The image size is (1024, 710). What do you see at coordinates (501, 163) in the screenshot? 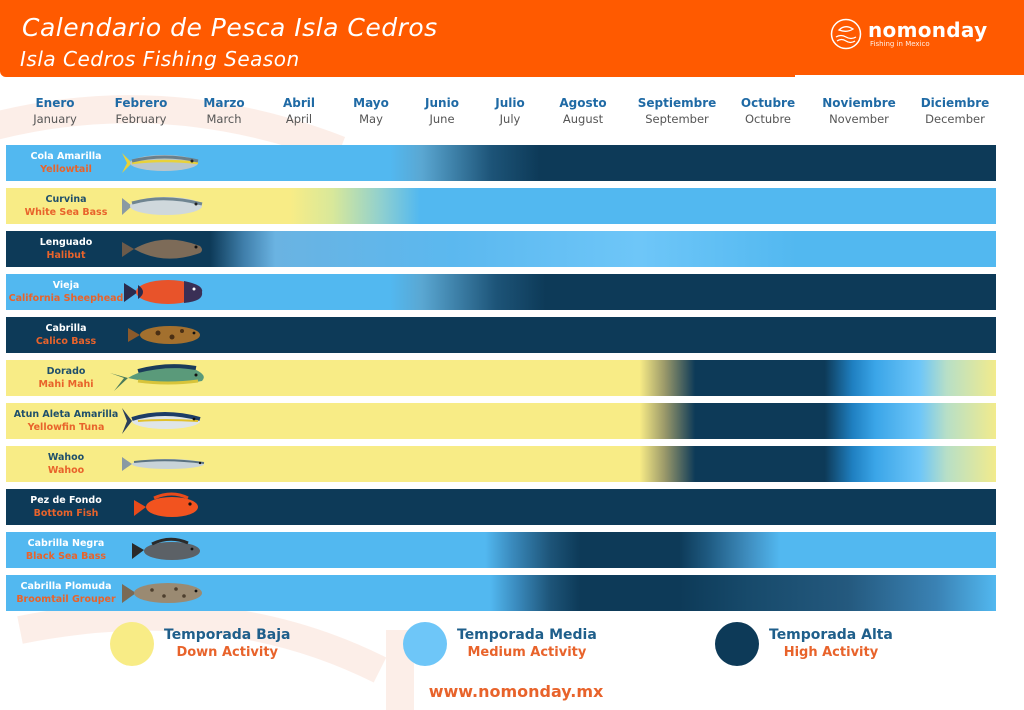
I see `species-row-yellowtail: Cola Amarilla Yellowtail` at bounding box center [501, 163].